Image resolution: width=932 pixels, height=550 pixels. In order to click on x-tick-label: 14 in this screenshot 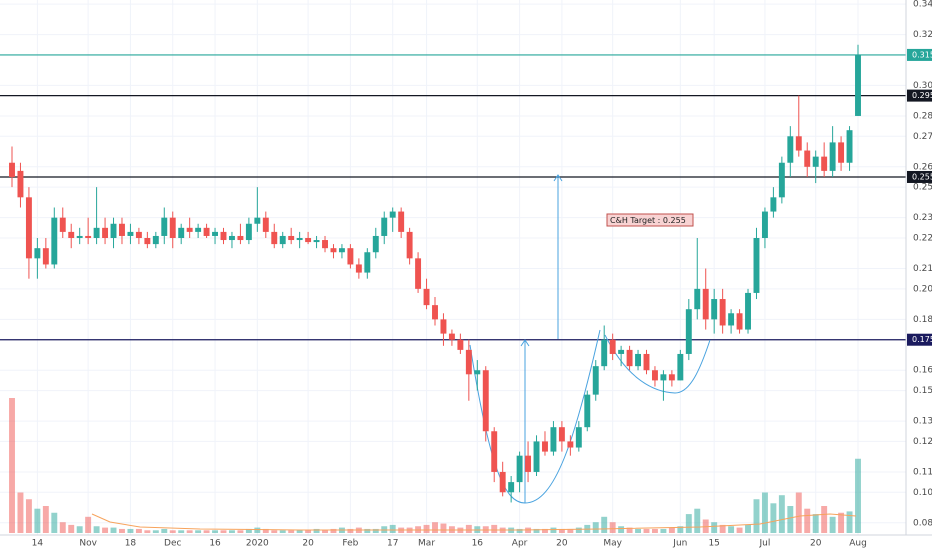, I will do `click(38, 544)`.